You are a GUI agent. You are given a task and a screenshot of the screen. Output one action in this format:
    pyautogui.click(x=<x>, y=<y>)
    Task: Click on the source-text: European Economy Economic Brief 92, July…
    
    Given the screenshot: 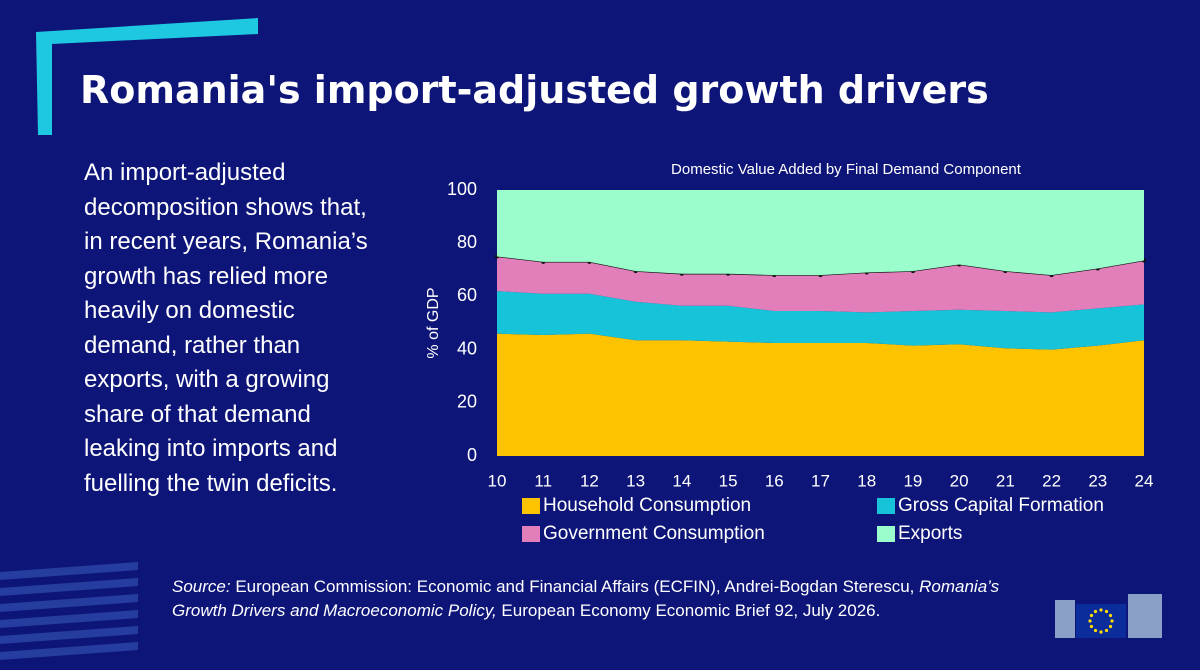 What is the action you would take?
    pyautogui.click(x=691, y=610)
    